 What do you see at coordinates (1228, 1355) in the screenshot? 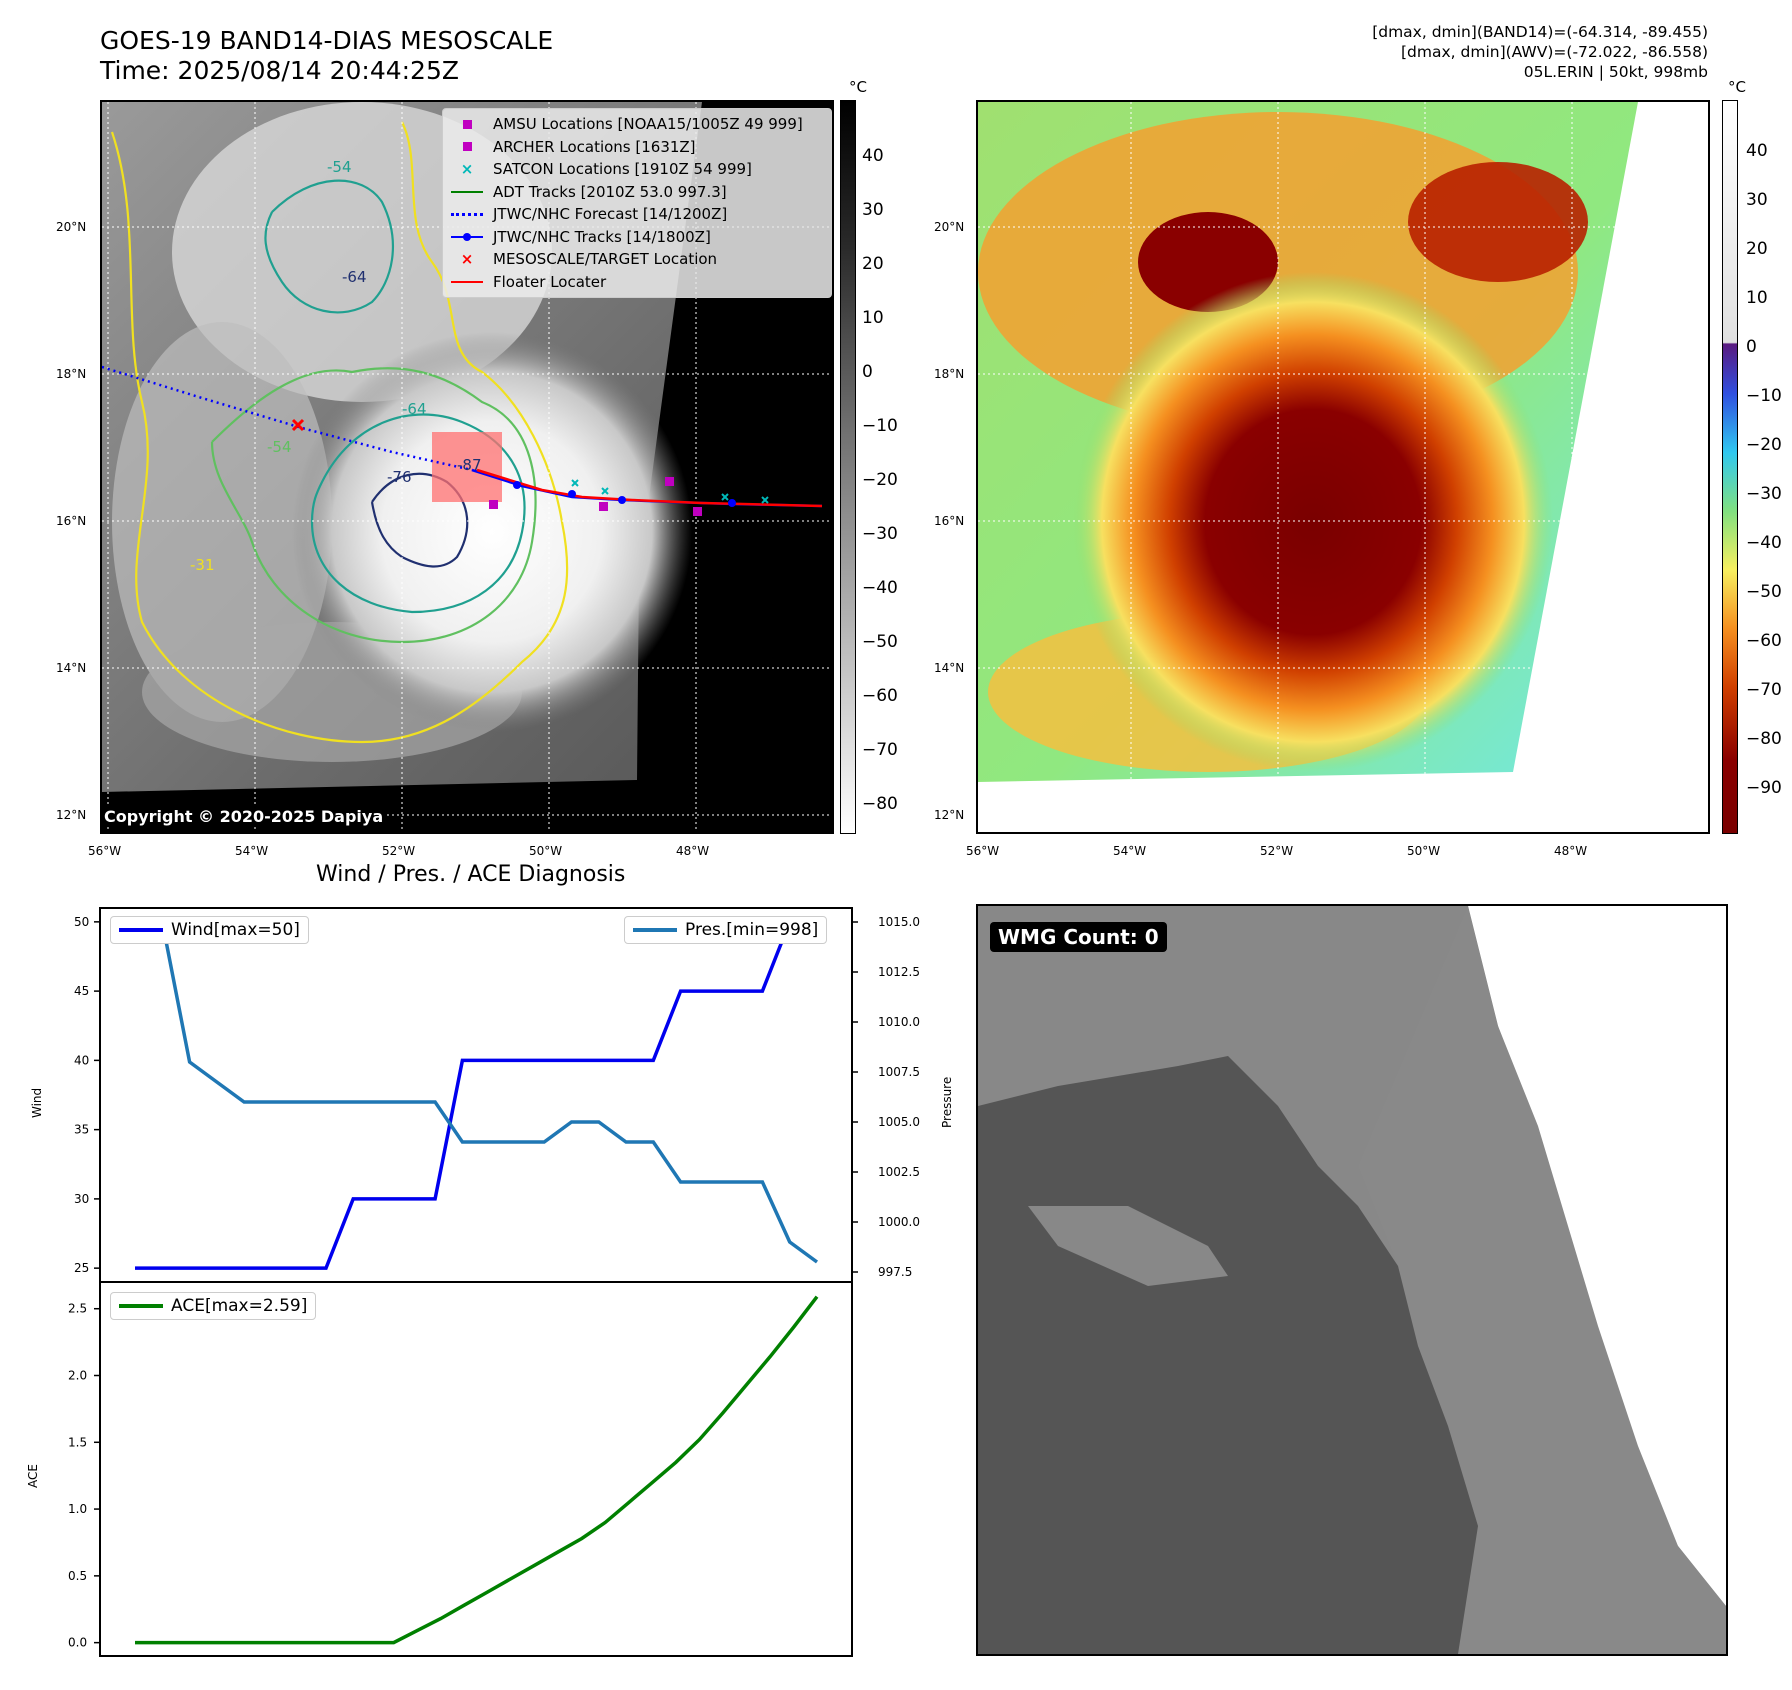
I see `wmg-dark-gray` at bounding box center [1228, 1355].